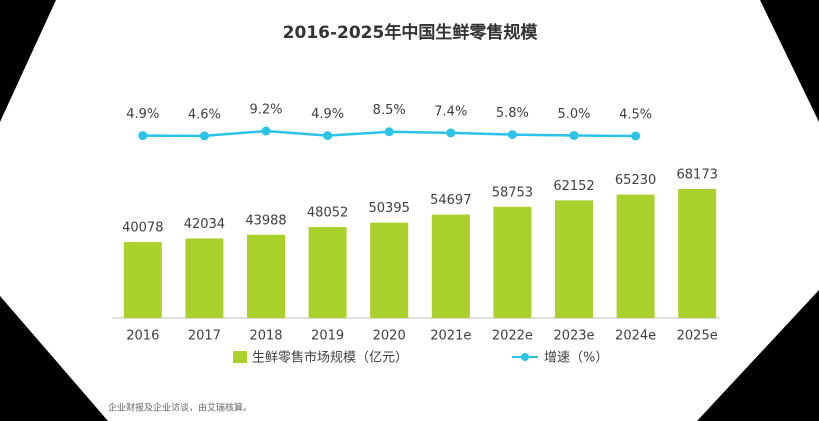 This screenshot has height=421, width=819. I want to click on legend-label: 增速（%）, so click(576, 358).